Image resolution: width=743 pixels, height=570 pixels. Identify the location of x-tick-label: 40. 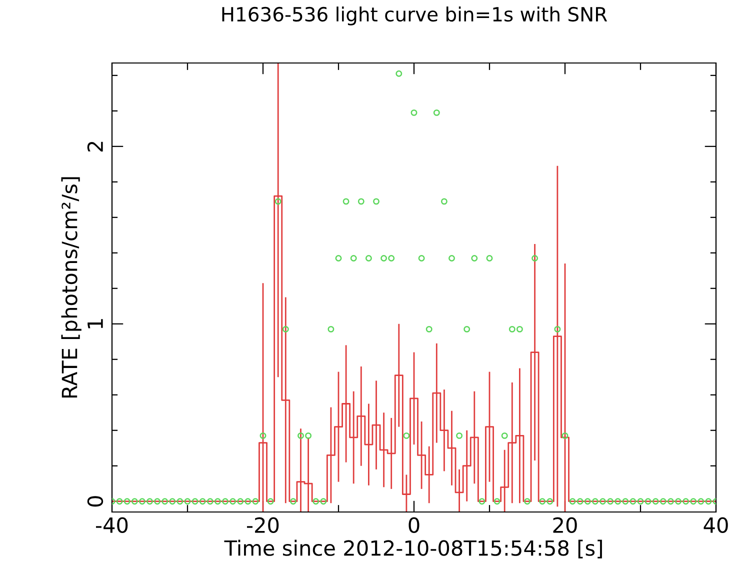
(716, 525).